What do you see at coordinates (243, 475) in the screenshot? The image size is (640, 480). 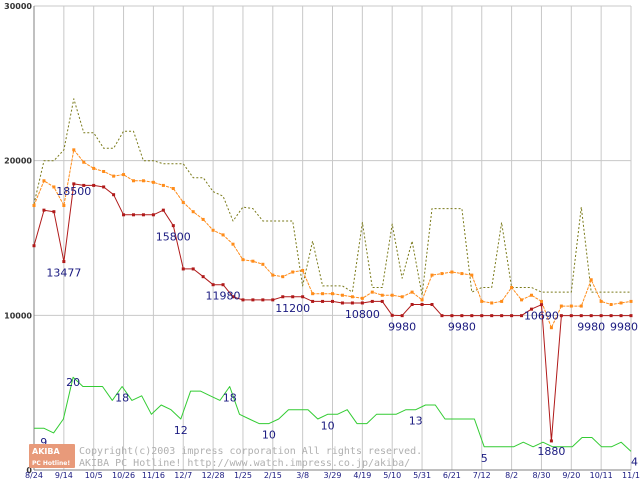 I see `x-tick-label: 1/25` at bounding box center [243, 475].